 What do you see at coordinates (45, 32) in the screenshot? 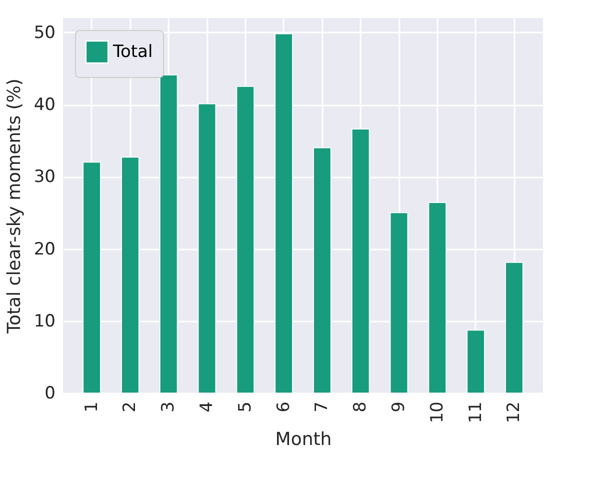
I see `y-tick-label: 50` at bounding box center [45, 32].